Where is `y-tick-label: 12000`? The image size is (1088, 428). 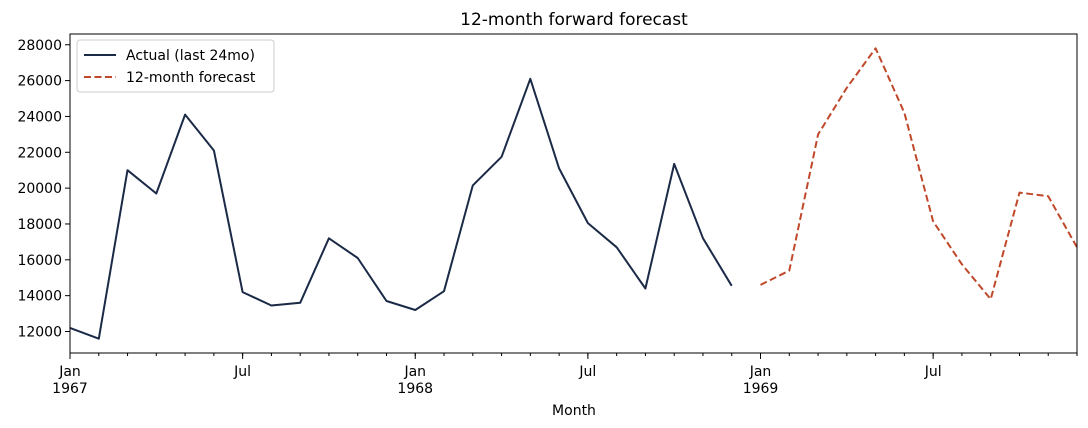
y-tick-label: 12000 is located at coordinates (39, 332).